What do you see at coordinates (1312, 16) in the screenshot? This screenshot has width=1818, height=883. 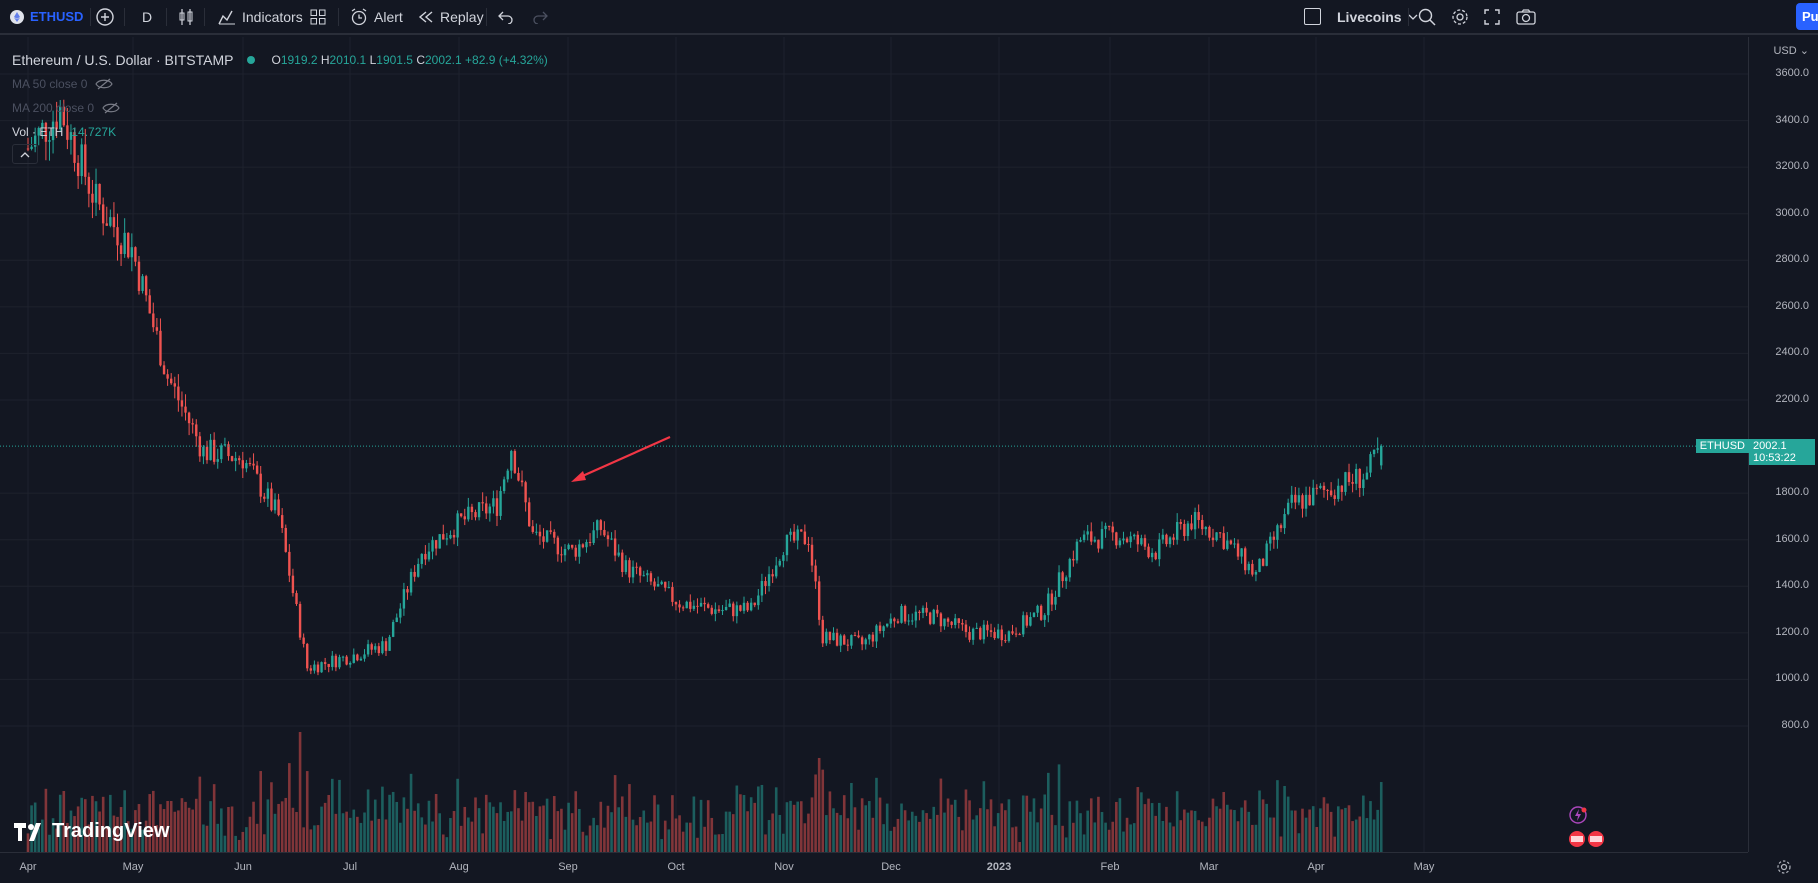 I see `layout-square-icon` at bounding box center [1312, 16].